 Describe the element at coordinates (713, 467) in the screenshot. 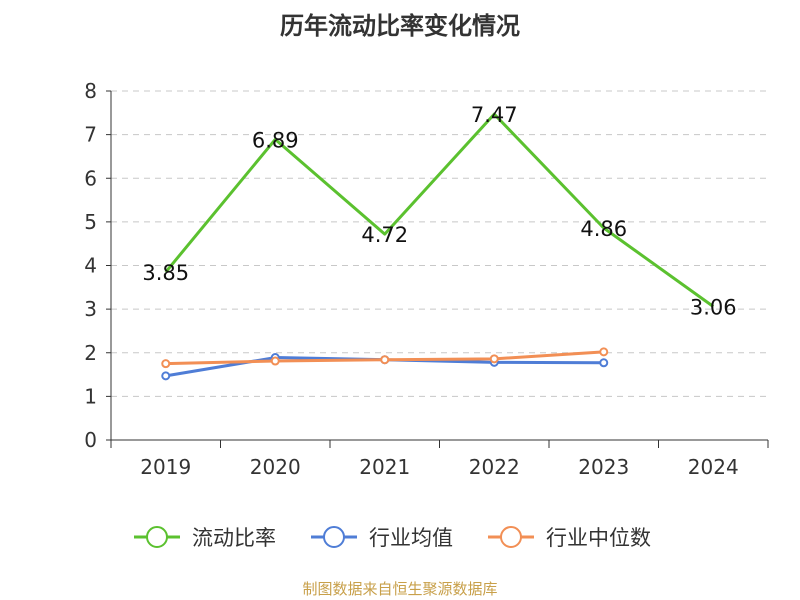

I see `x-tick-label: 2024` at that location.